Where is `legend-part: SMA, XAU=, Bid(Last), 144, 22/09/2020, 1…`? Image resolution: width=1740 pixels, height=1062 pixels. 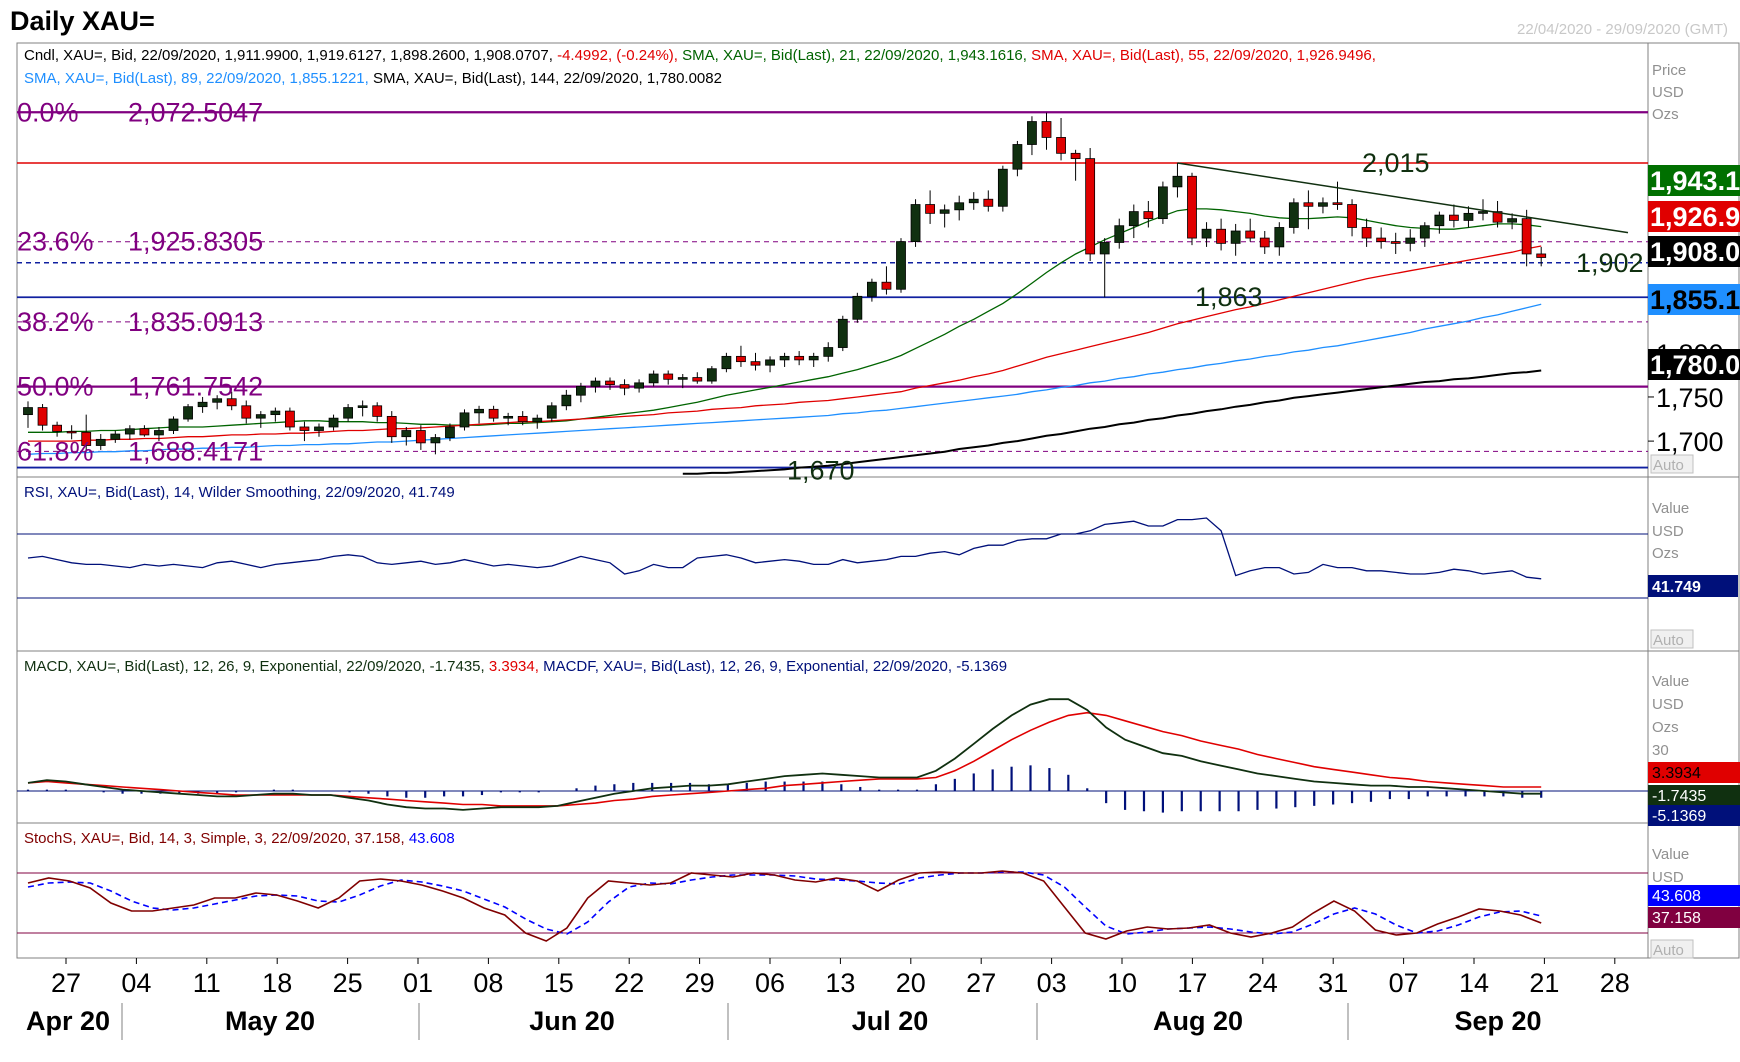
legend-part: SMA, XAU=, Bid(Last), 144, 22/09/2020, 1… is located at coordinates (547, 78).